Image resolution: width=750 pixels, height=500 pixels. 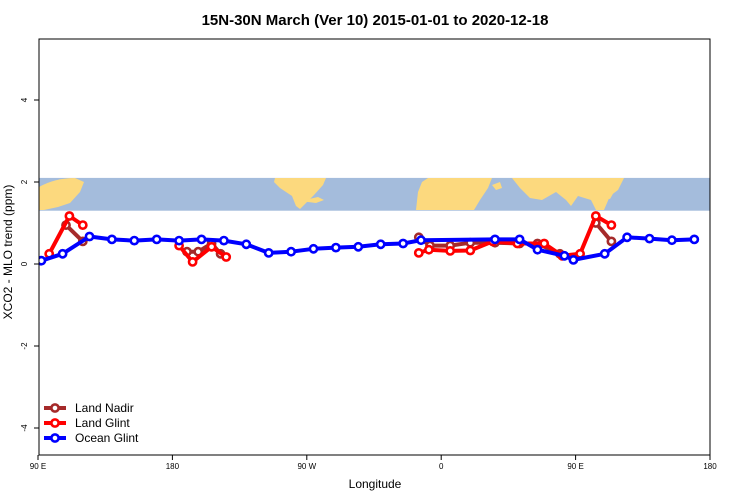 I want to click on series-layer, so click(x=369, y=239).